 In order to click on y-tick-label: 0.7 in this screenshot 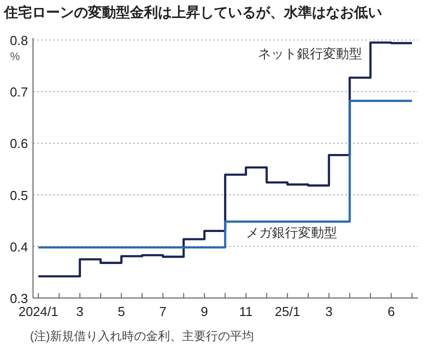, I will do `click(19, 92)`.